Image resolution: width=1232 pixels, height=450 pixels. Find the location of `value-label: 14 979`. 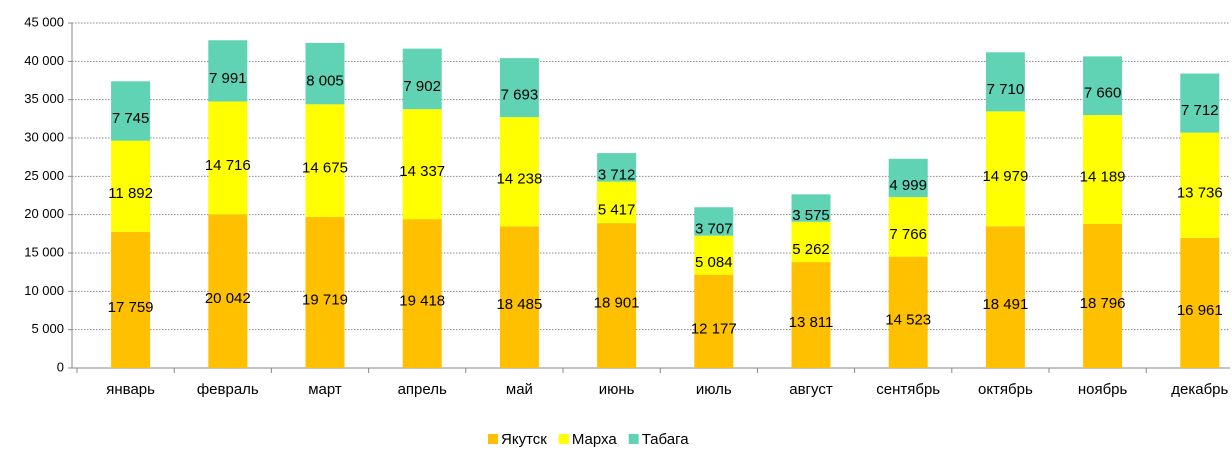

value-label: 14 979 is located at coordinates (1005, 176).